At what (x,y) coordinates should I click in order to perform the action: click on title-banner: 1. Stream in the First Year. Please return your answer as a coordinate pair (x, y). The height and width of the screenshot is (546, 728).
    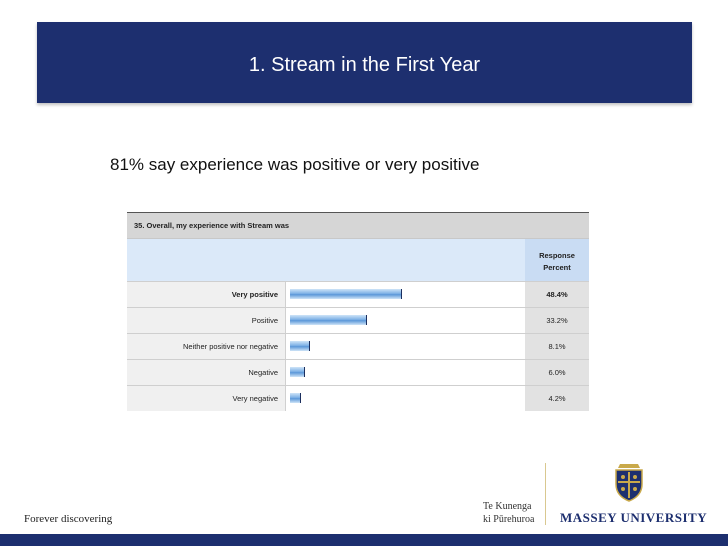
    Looking at the image, I should click on (364, 62).